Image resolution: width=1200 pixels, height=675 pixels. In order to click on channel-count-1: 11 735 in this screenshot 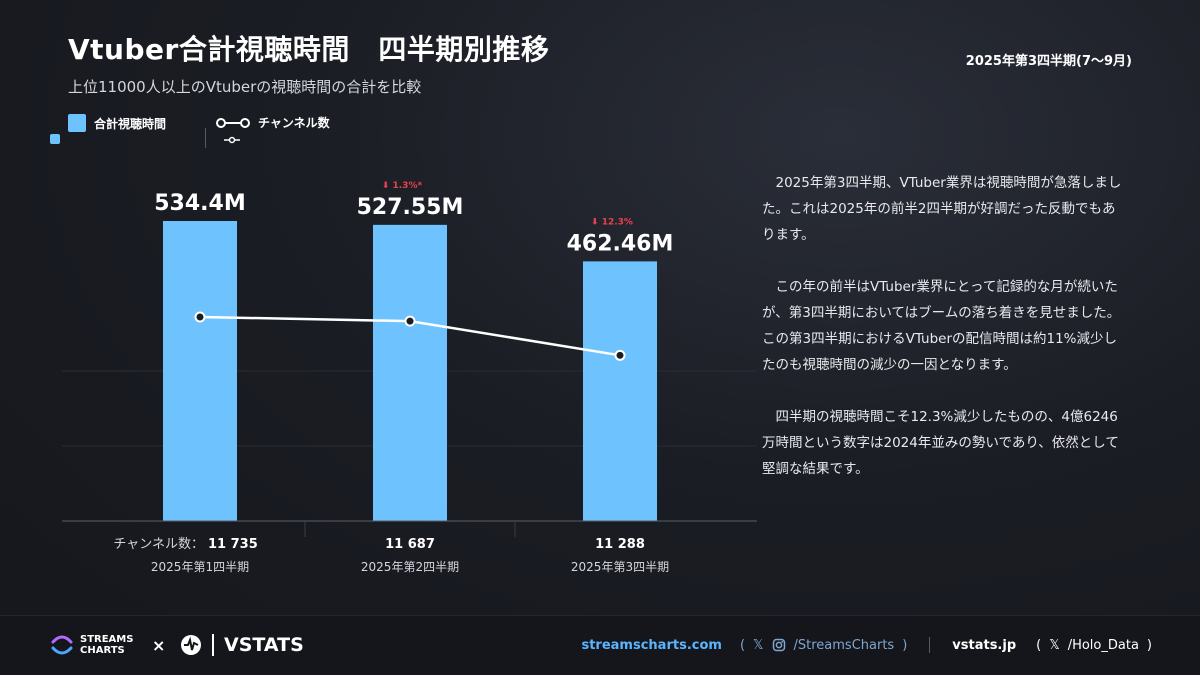, I will do `click(233, 544)`.